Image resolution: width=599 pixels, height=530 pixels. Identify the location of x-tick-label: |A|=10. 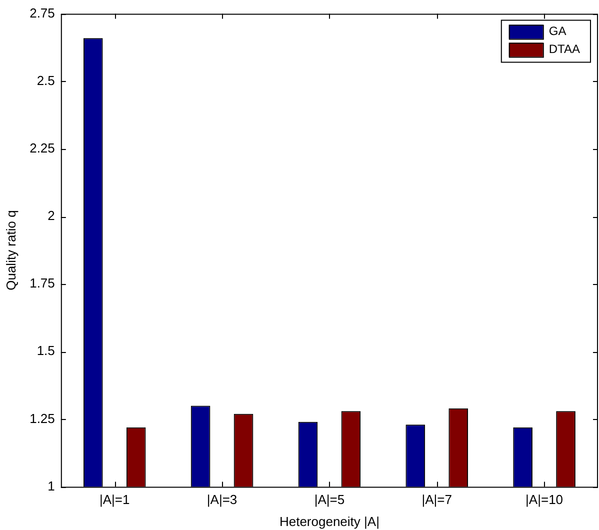
(545, 500).